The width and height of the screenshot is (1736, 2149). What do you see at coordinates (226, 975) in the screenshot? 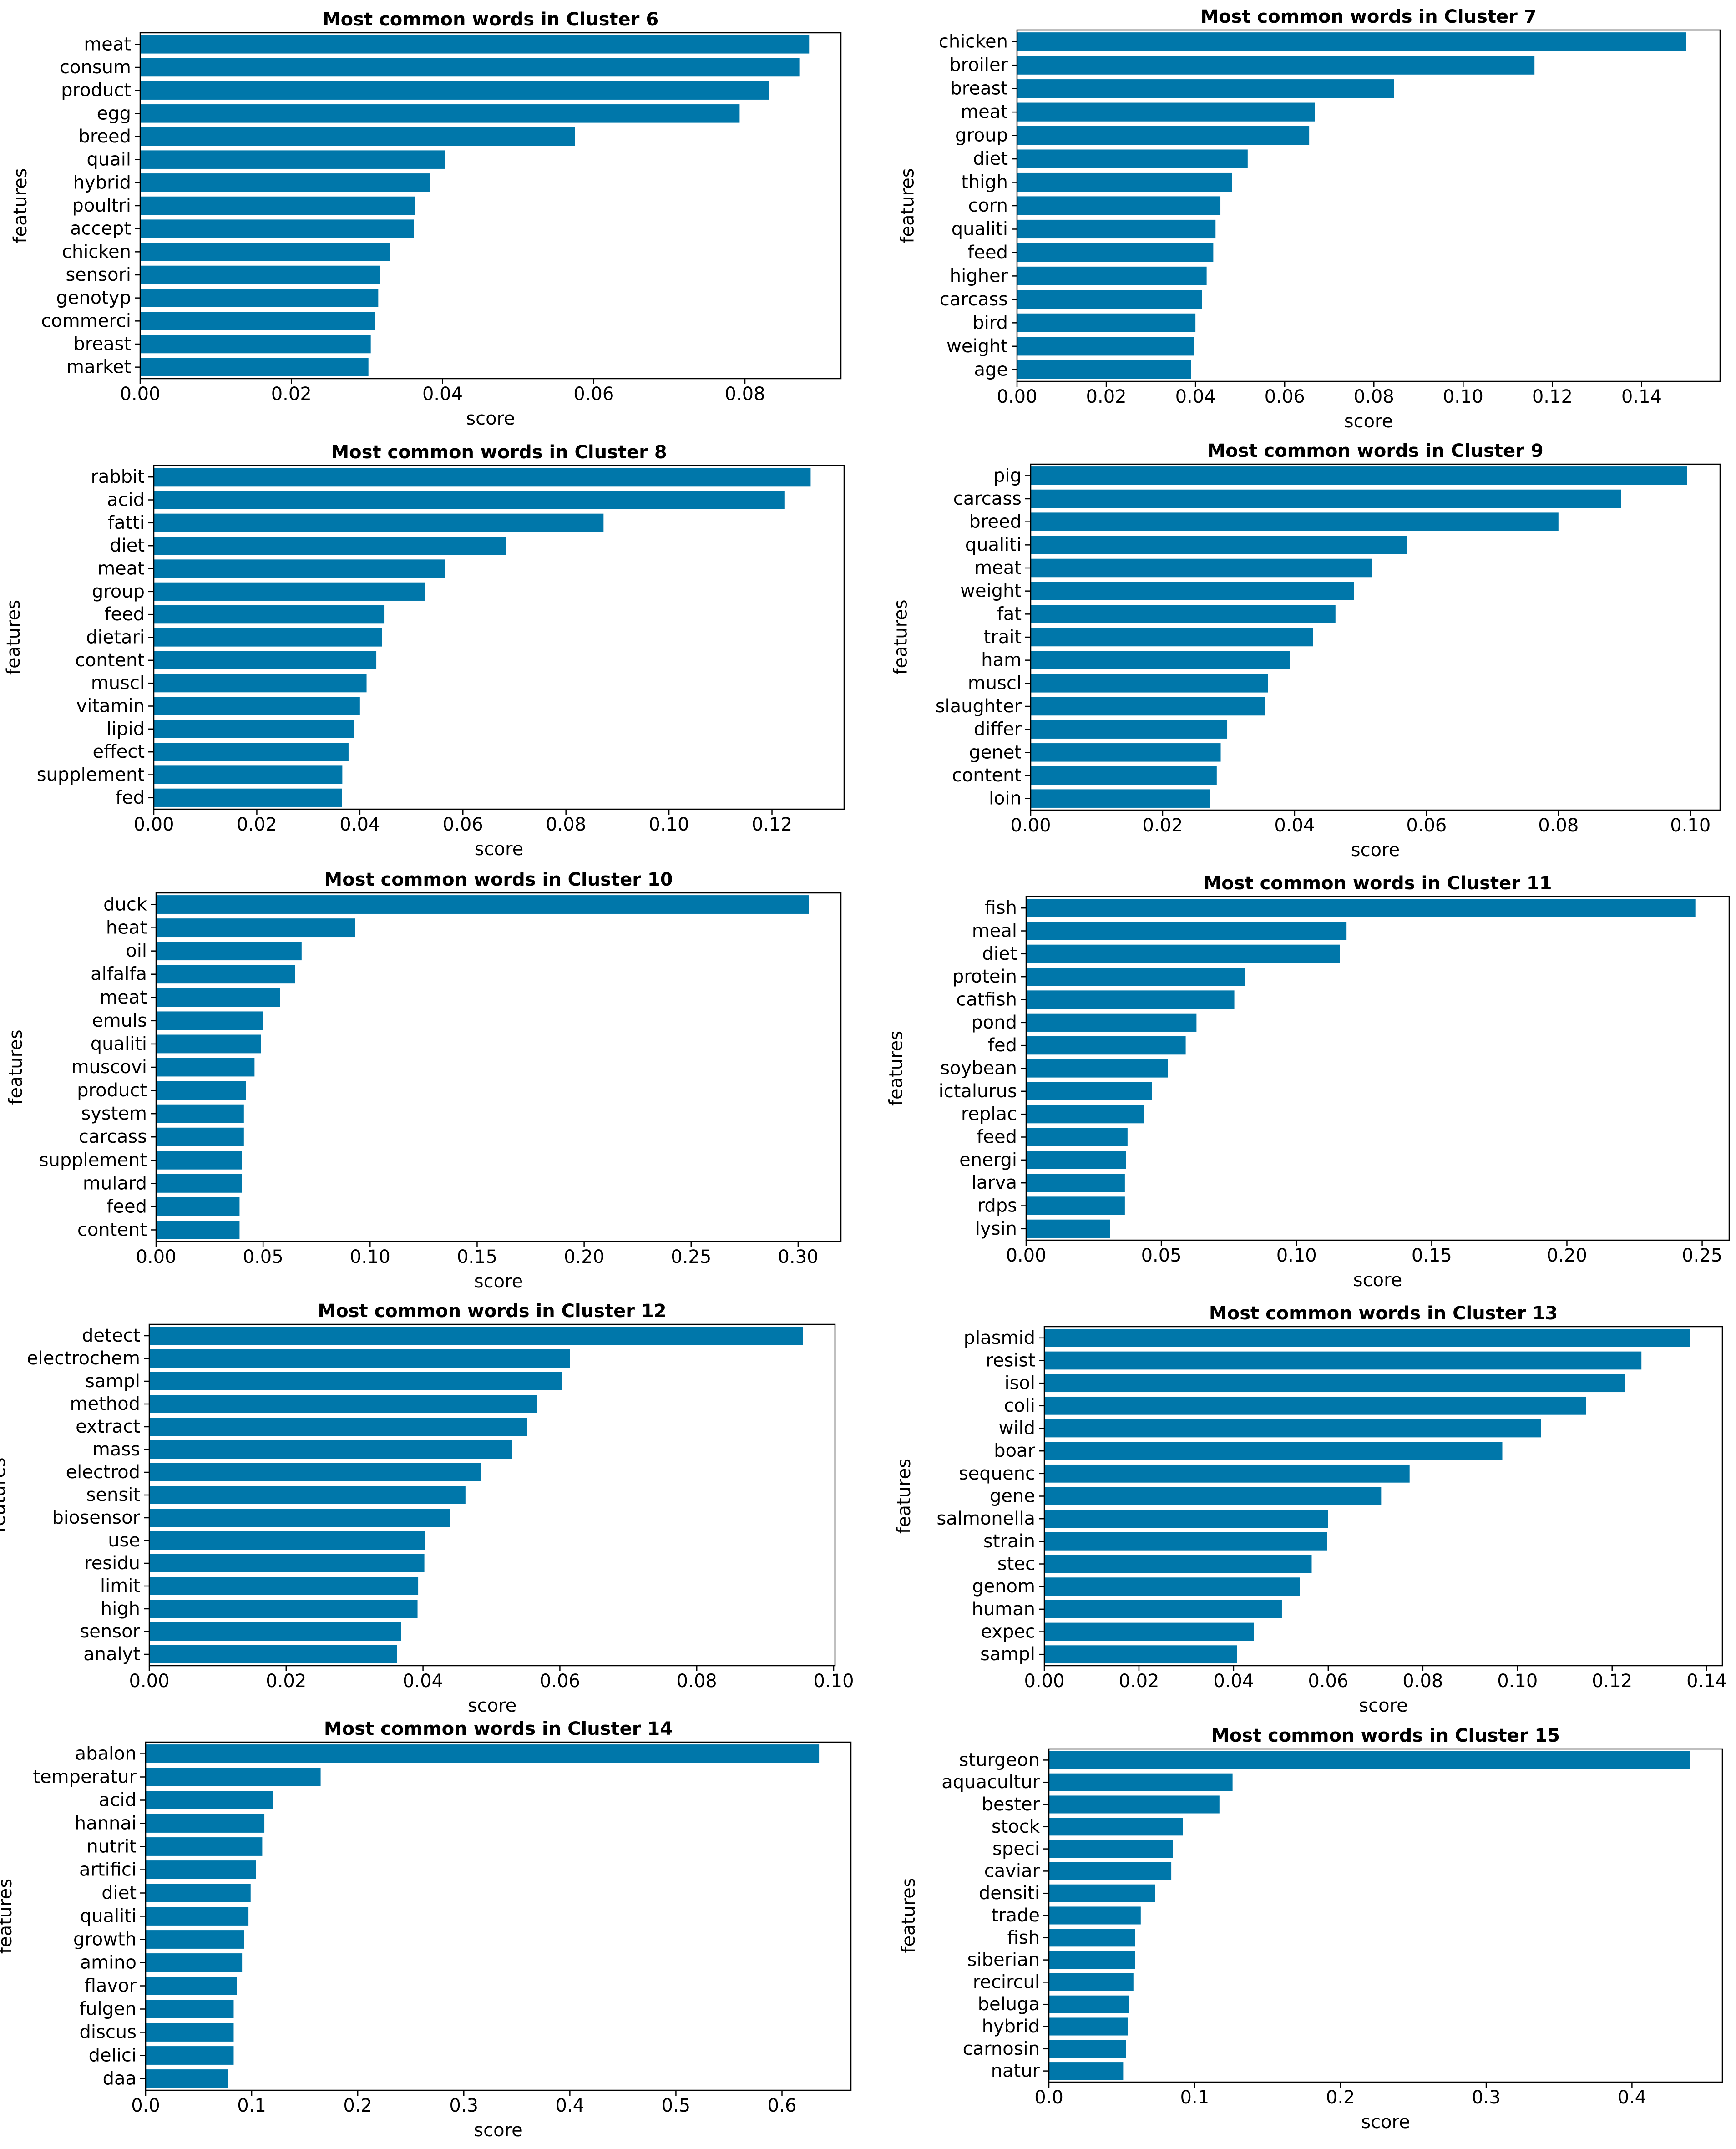
I see `cluster-10-bar-alfalfa` at bounding box center [226, 975].